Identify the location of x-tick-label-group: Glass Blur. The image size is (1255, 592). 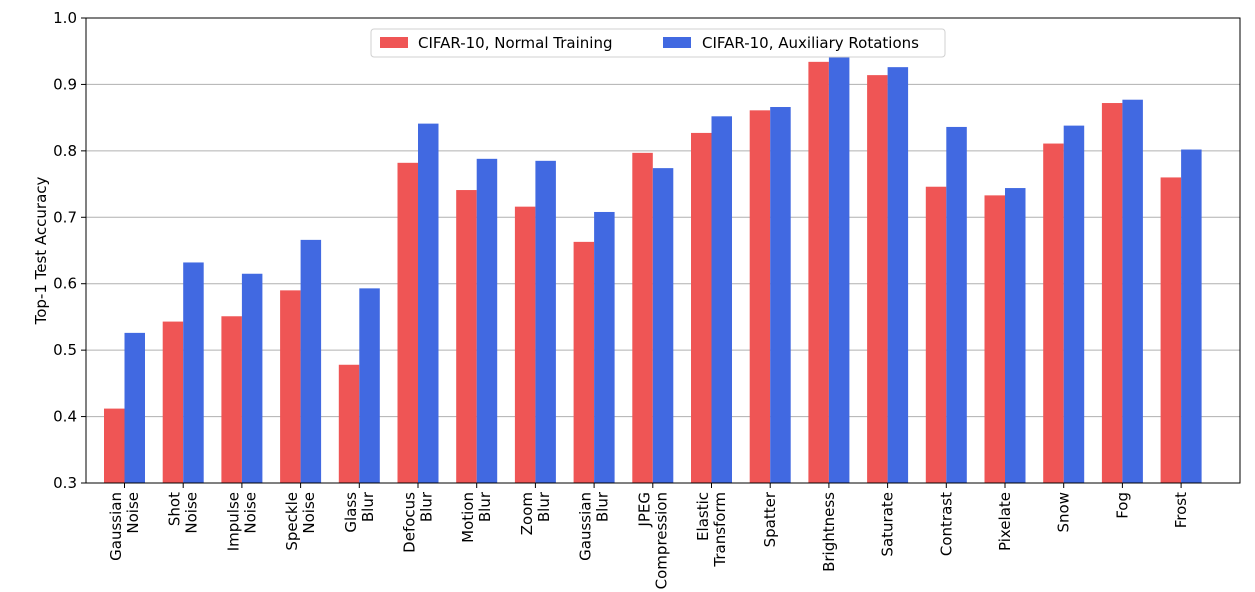
(359, 511).